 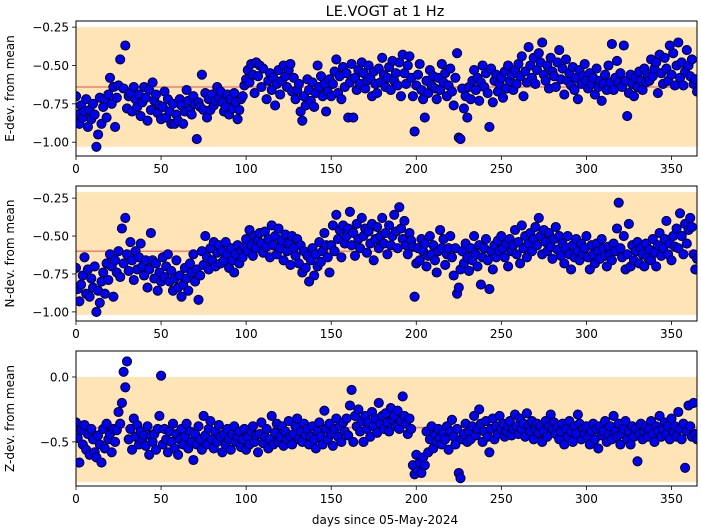 What do you see at coordinates (59, 377) in the screenshot?
I see `vertical-y-tick-label: 0.0` at bounding box center [59, 377].